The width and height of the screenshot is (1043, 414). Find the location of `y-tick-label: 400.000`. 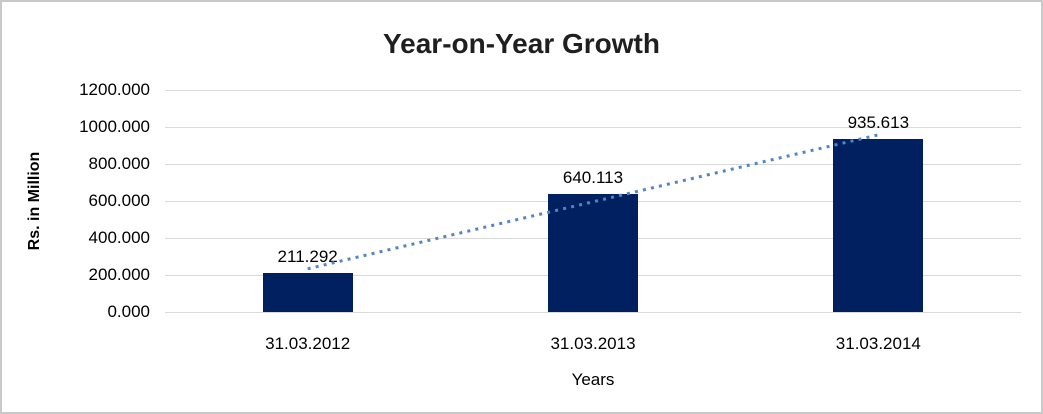

y-tick-label: 400.000 is located at coordinates (119, 237).